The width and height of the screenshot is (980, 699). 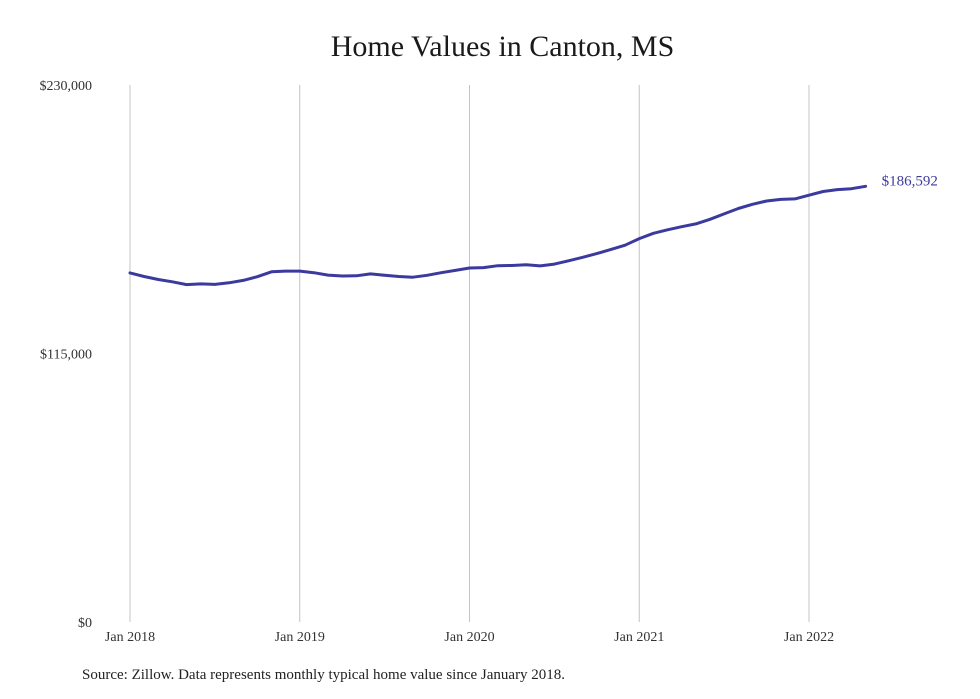 What do you see at coordinates (498, 235) in the screenshot?
I see `home-value-line` at bounding box center [498, 235].